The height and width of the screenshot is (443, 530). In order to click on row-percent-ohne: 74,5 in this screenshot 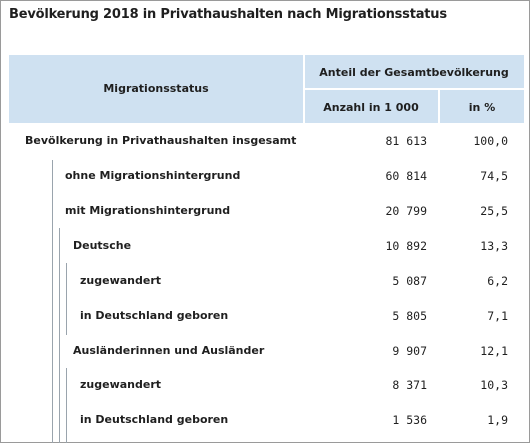, I will do `click(494, 176)`.